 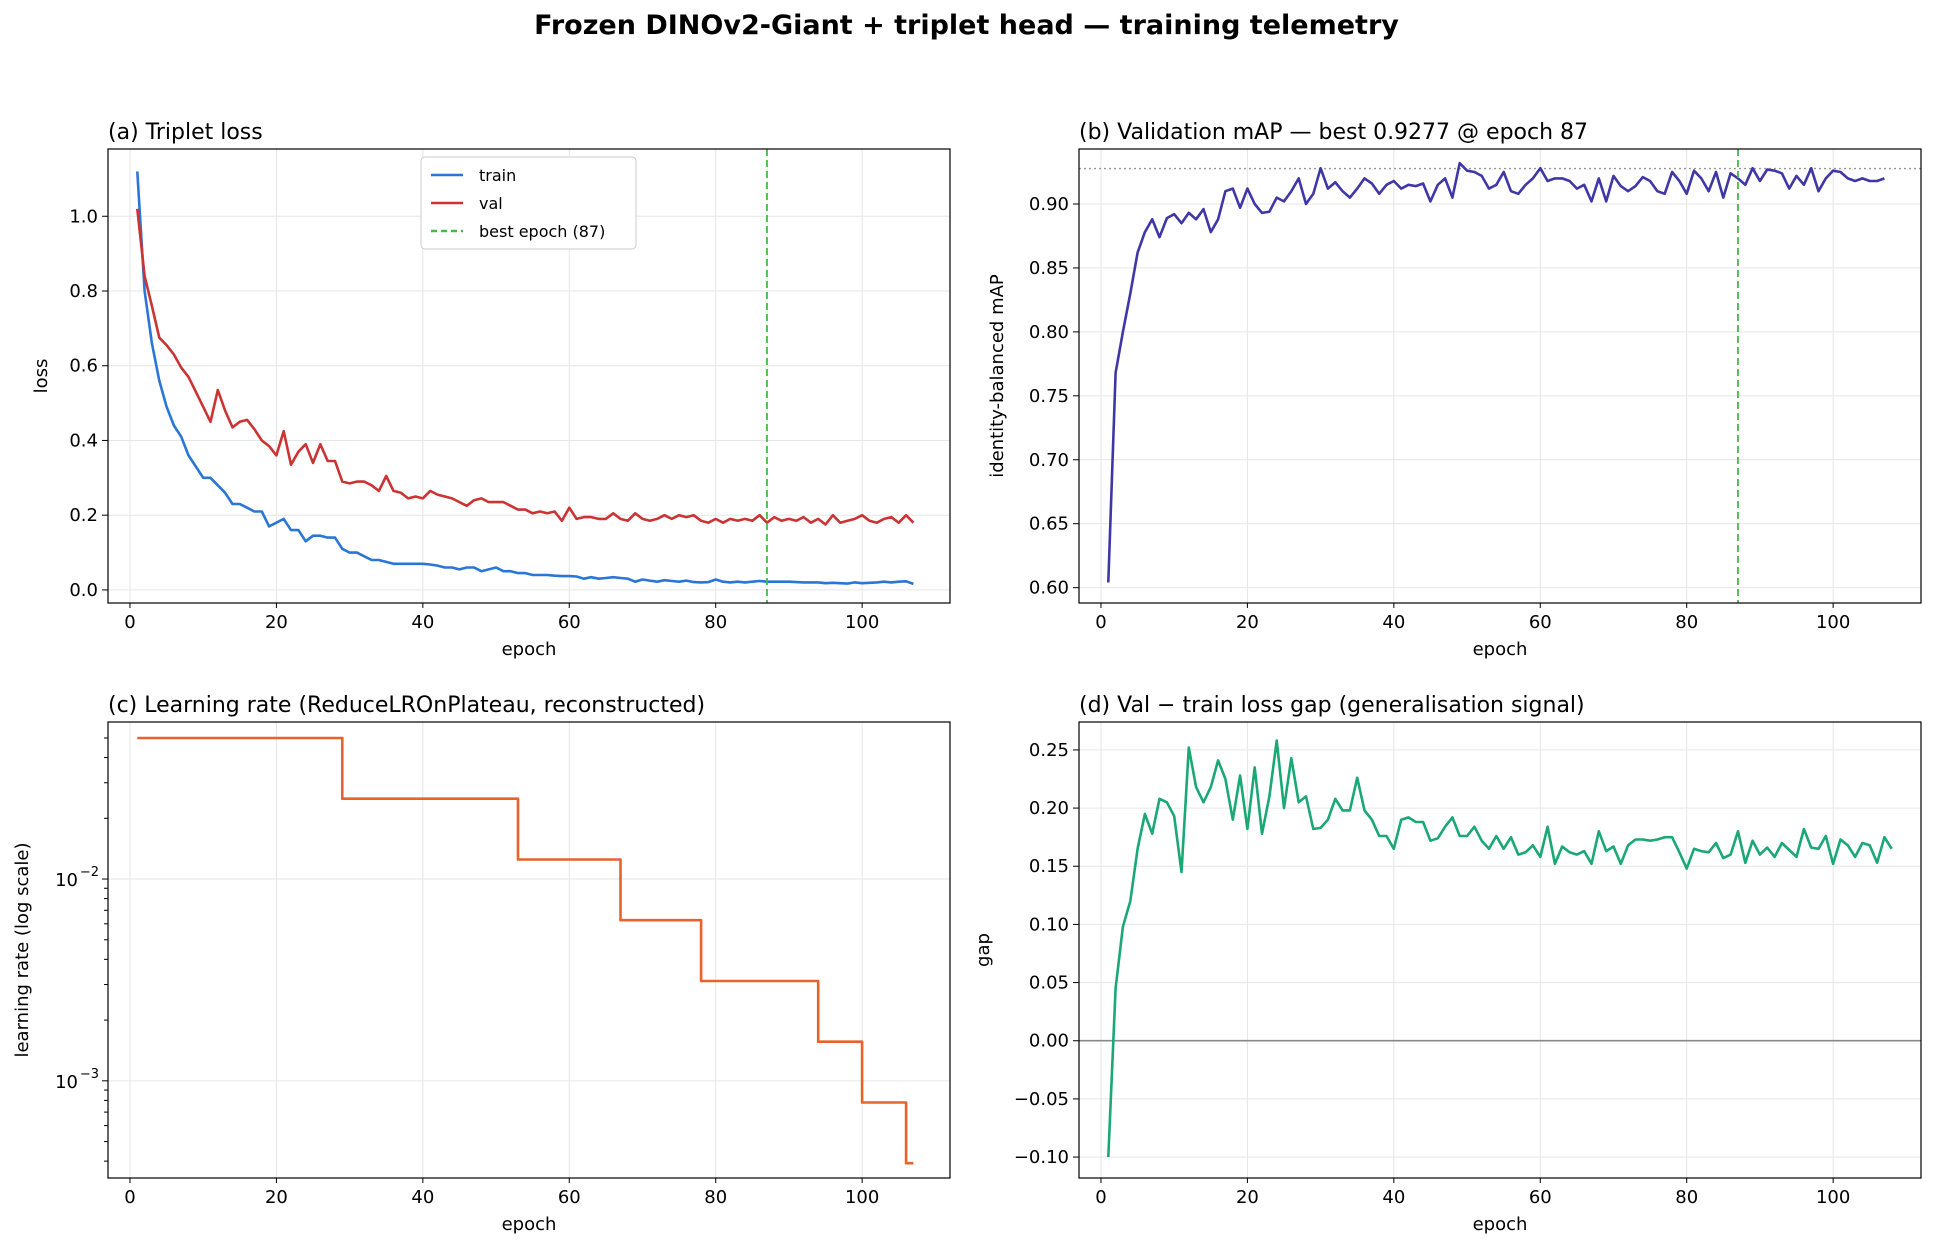 I want to click on panel-title: (a) Triplet loss, so click(x=185, y=132).